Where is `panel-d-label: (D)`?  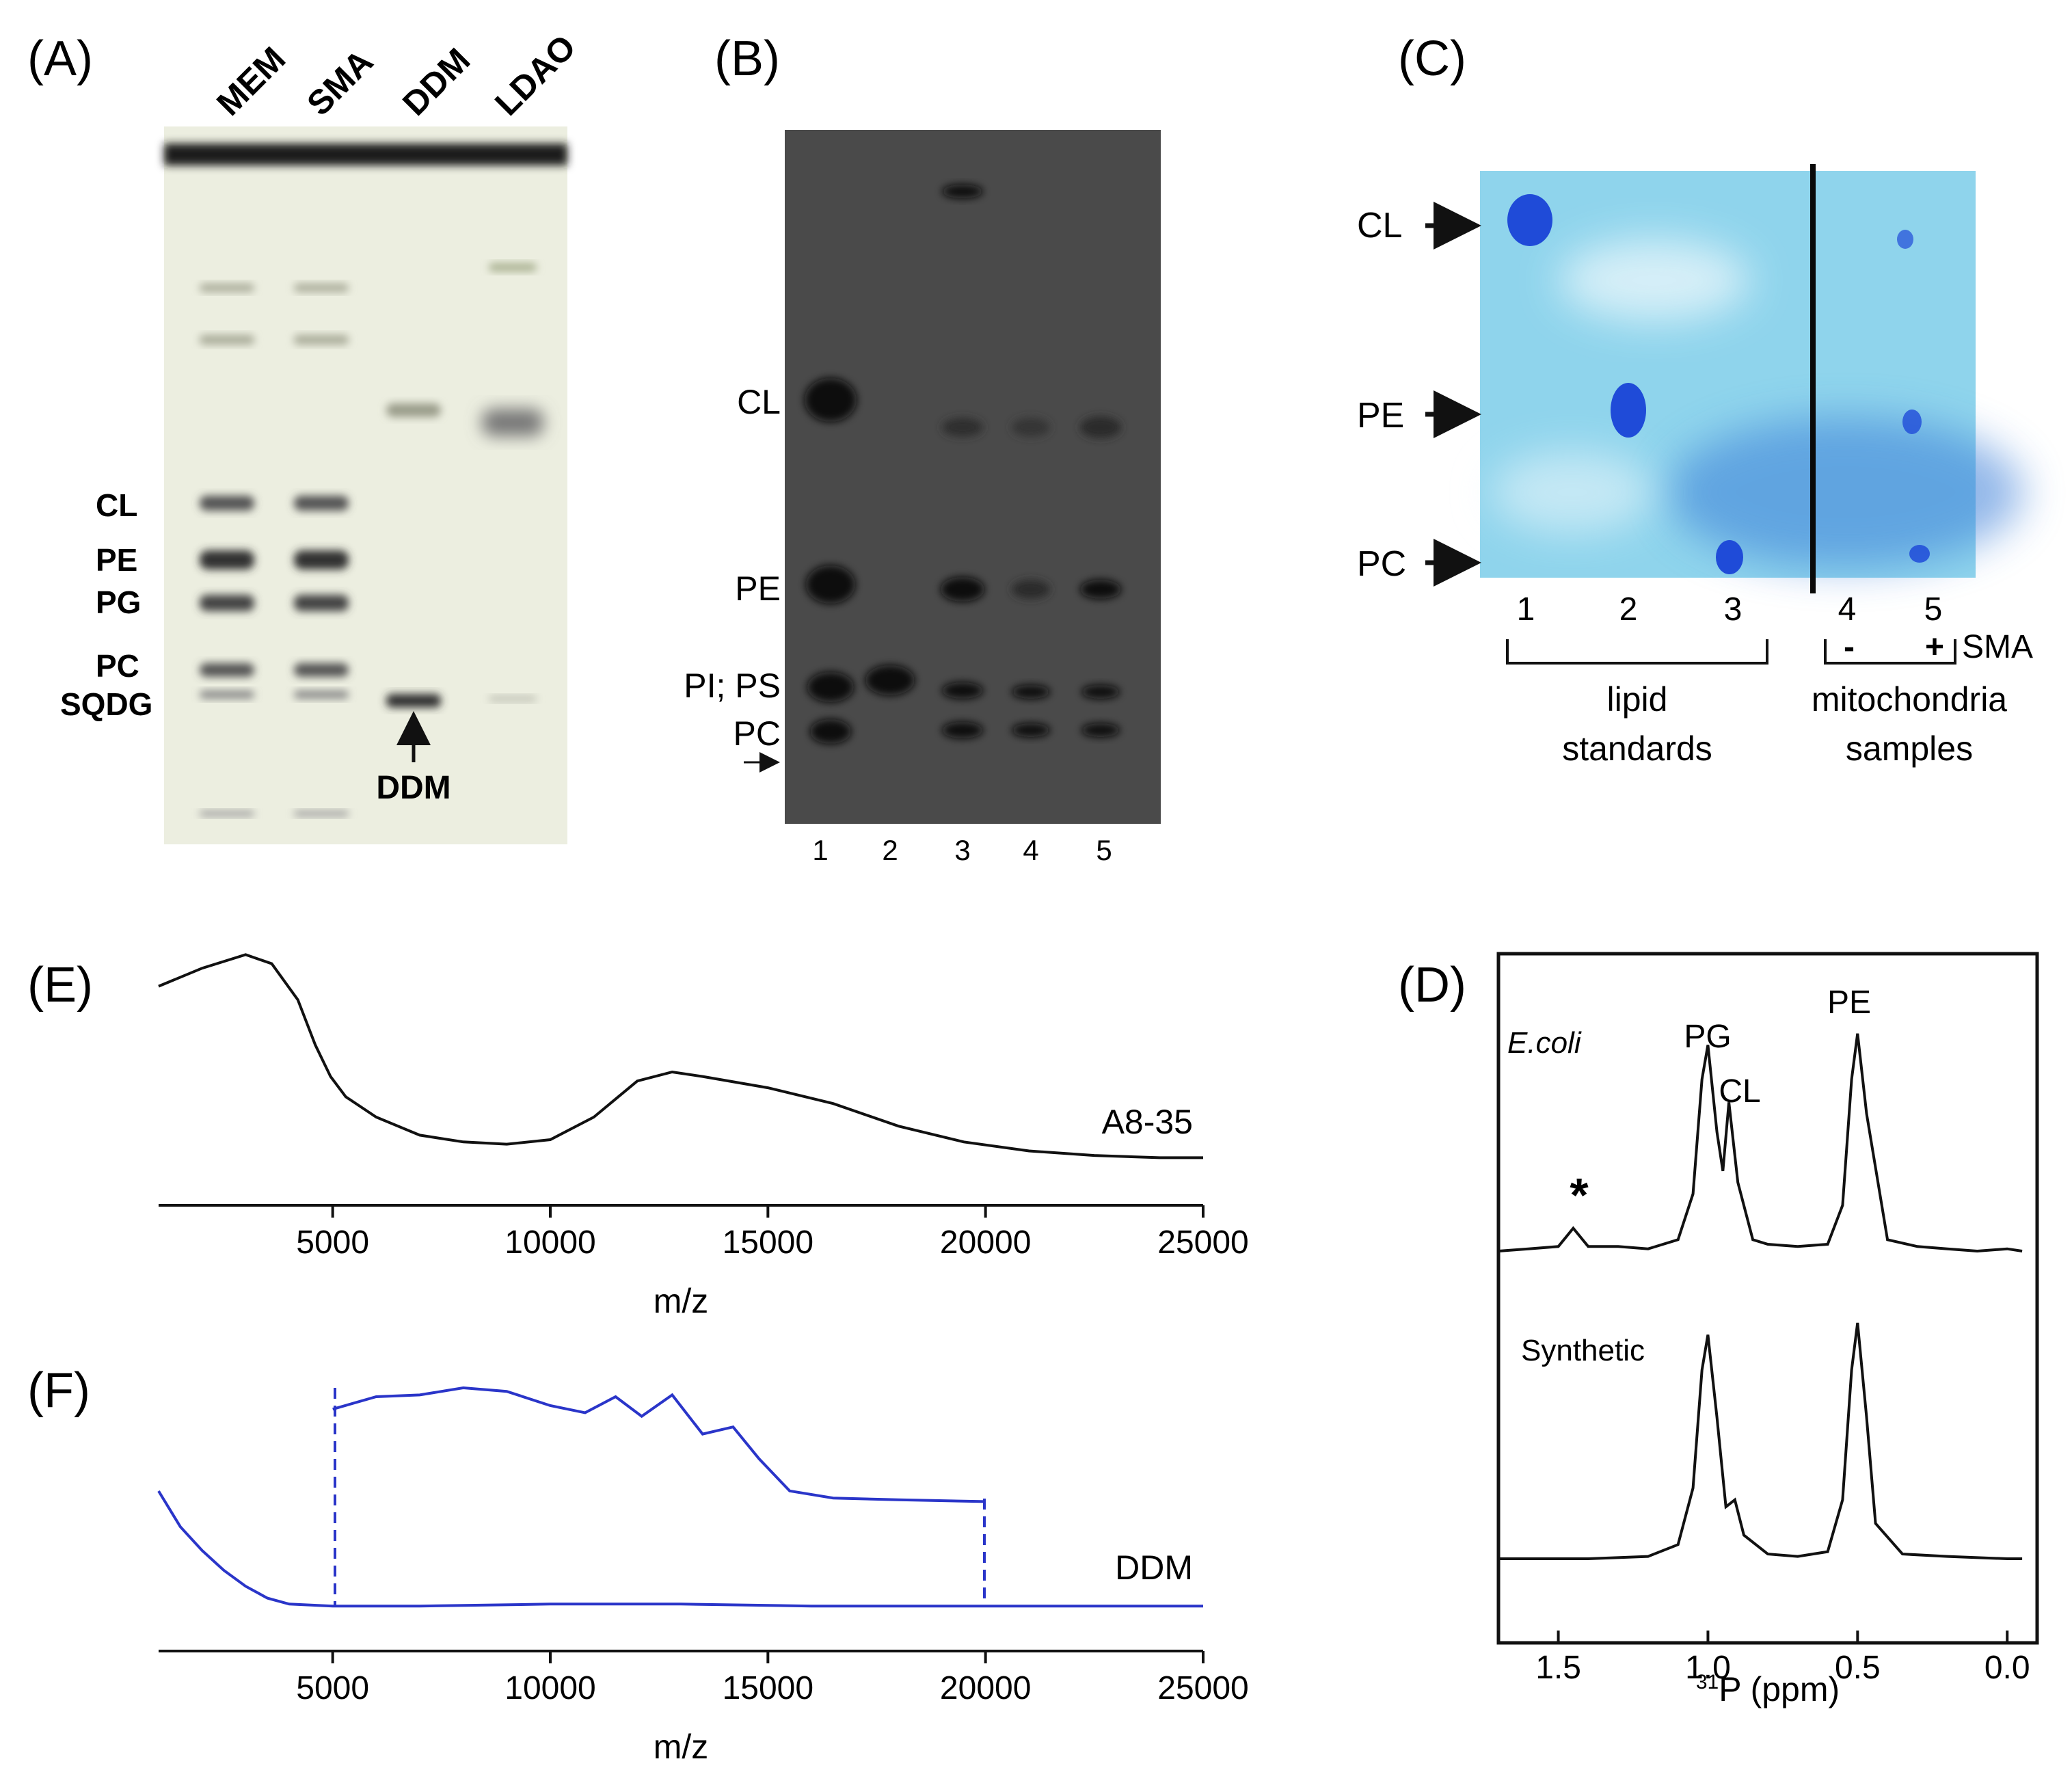
panel-d-label: (D) is located at coordinates (1432, 985).